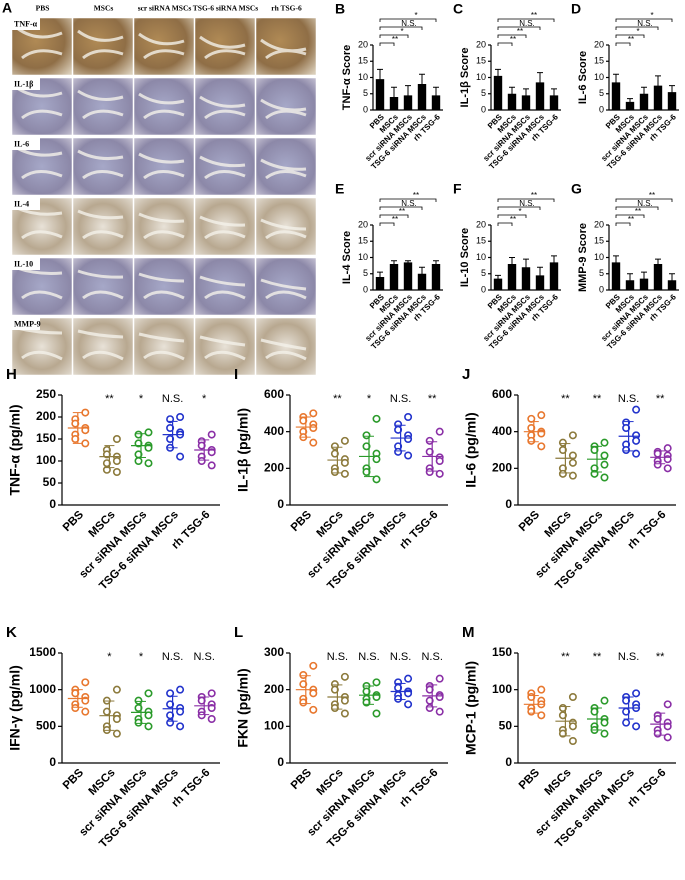 Image resolution: width=685 pixels, height=880 pixels. I want to click on y-axis-label: IL-10 Score, so click(465, 257).